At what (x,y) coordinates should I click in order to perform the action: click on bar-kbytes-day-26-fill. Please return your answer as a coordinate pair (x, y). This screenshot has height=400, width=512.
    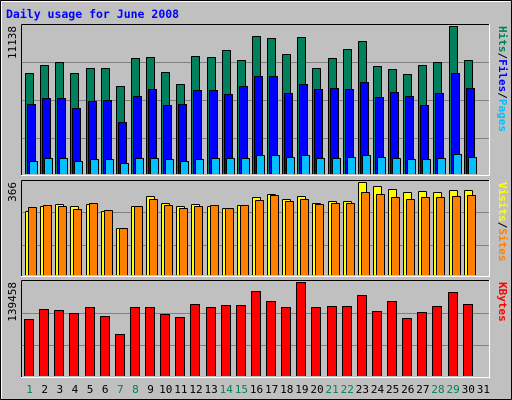
    Looking at the image, I should click on (407, 347).